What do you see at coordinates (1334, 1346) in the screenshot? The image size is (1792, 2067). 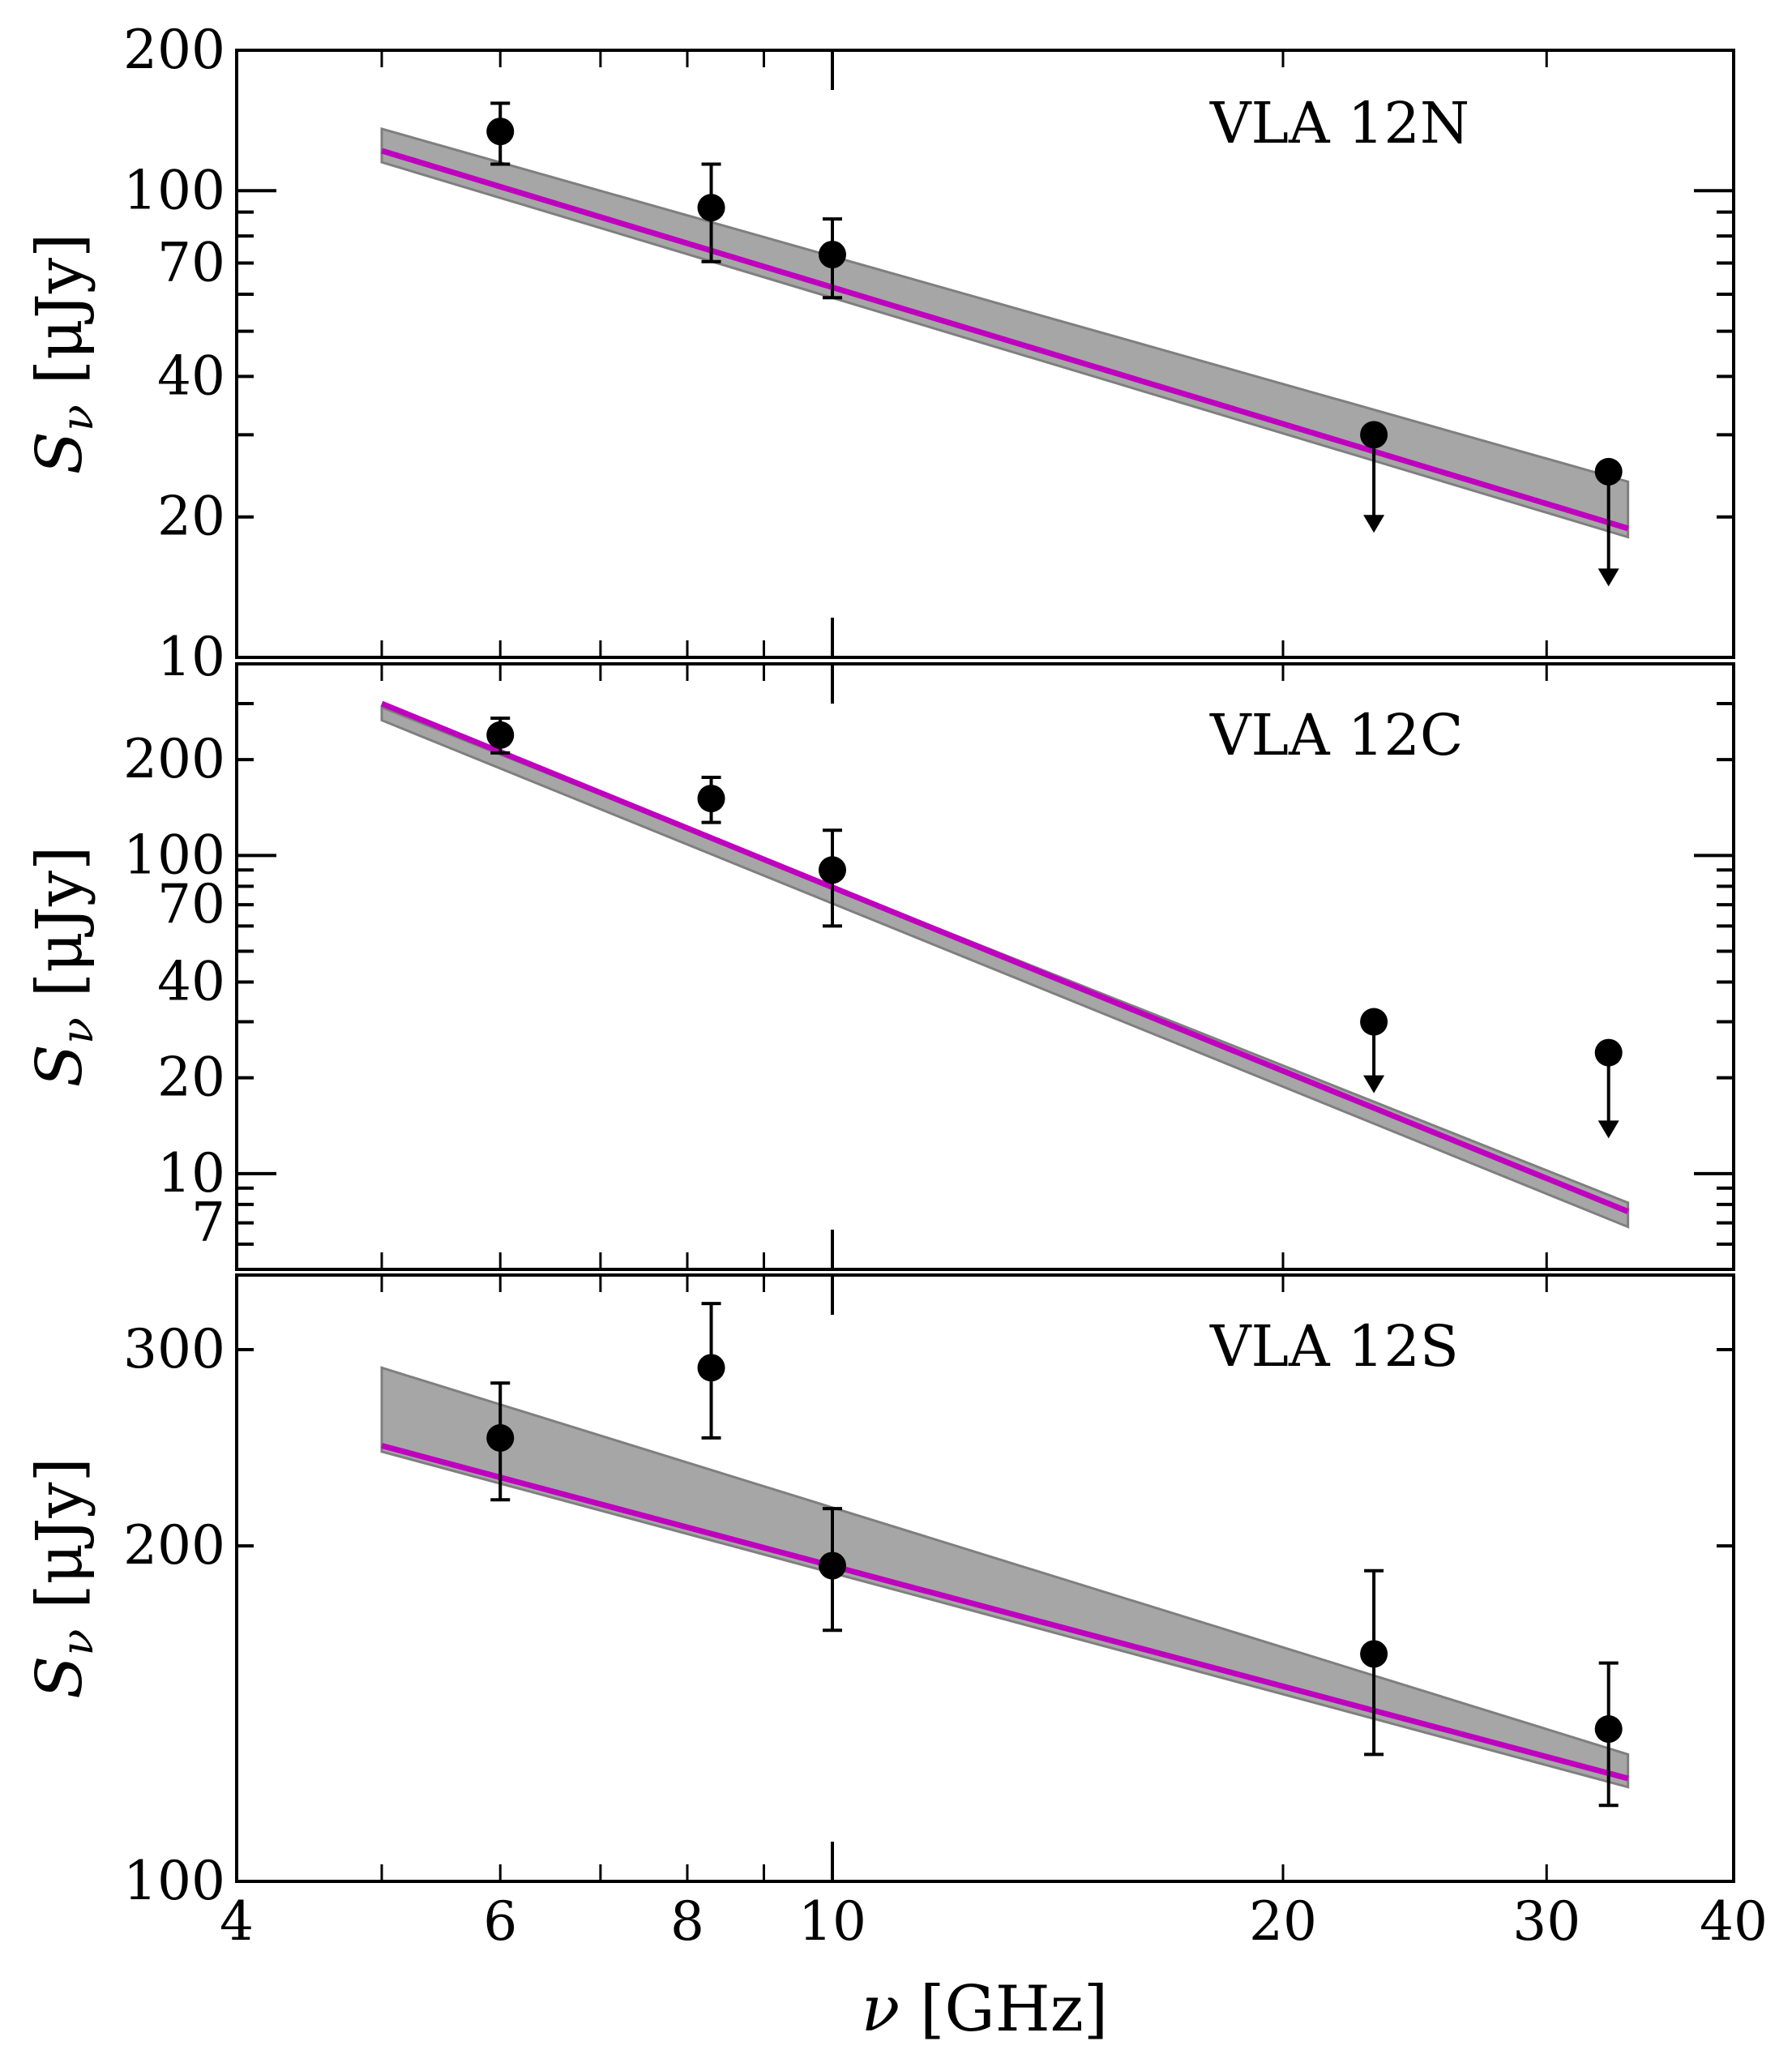 I see `panel-label: VLA 12S` at bounding box center [1334, 1346].